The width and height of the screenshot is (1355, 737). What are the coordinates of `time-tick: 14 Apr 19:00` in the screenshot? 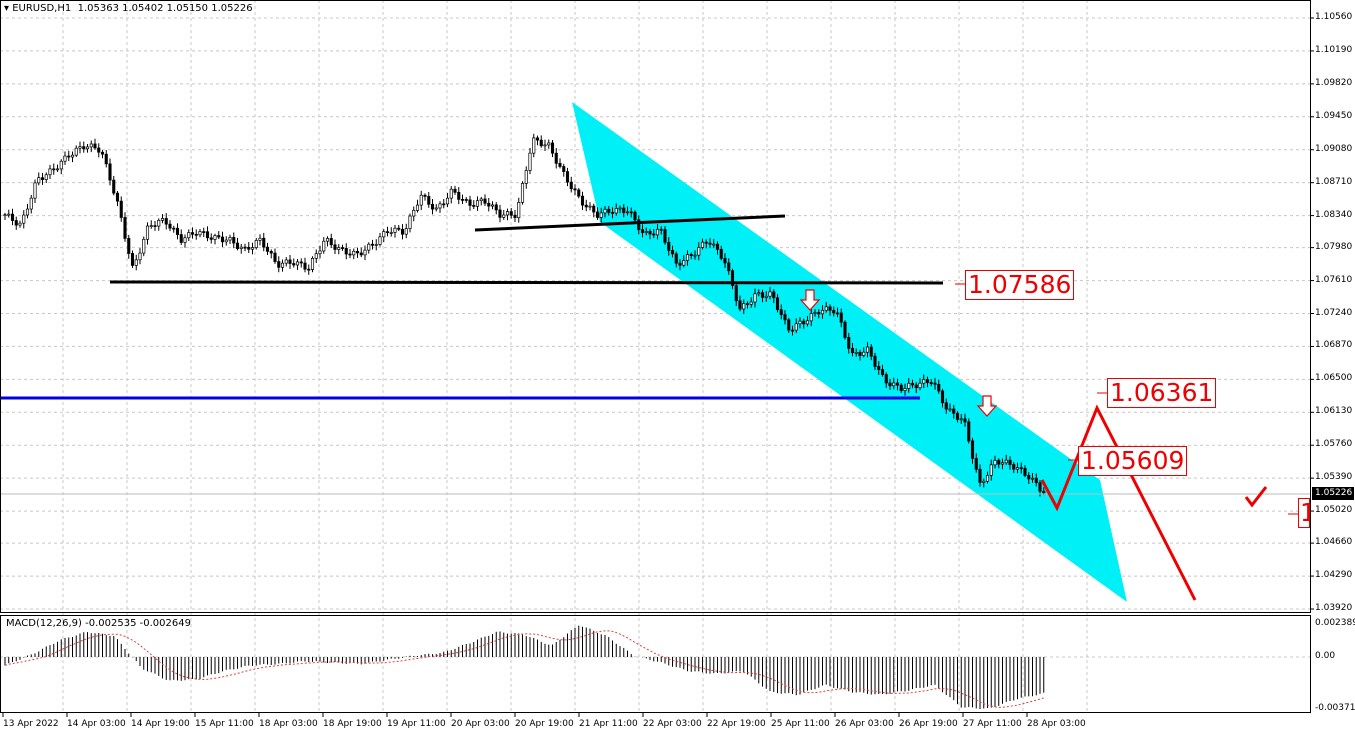 It's located at (160, 724).